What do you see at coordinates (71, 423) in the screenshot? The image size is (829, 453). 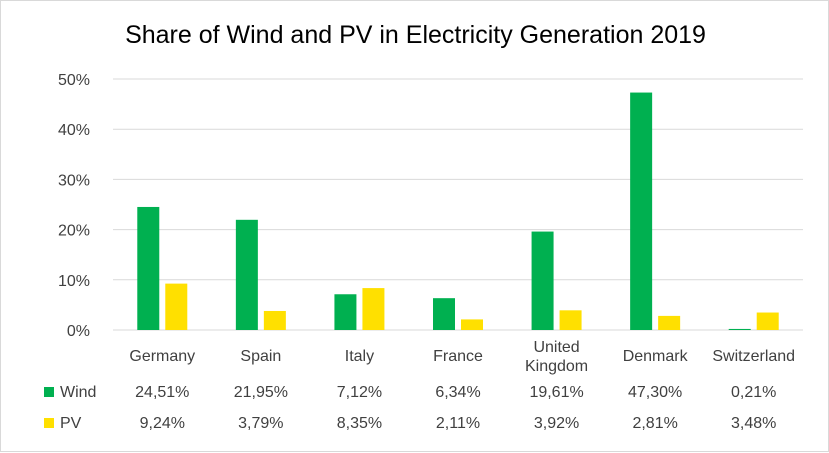 I see `legend-label-pv: PV` at bounding box center [71, 423].